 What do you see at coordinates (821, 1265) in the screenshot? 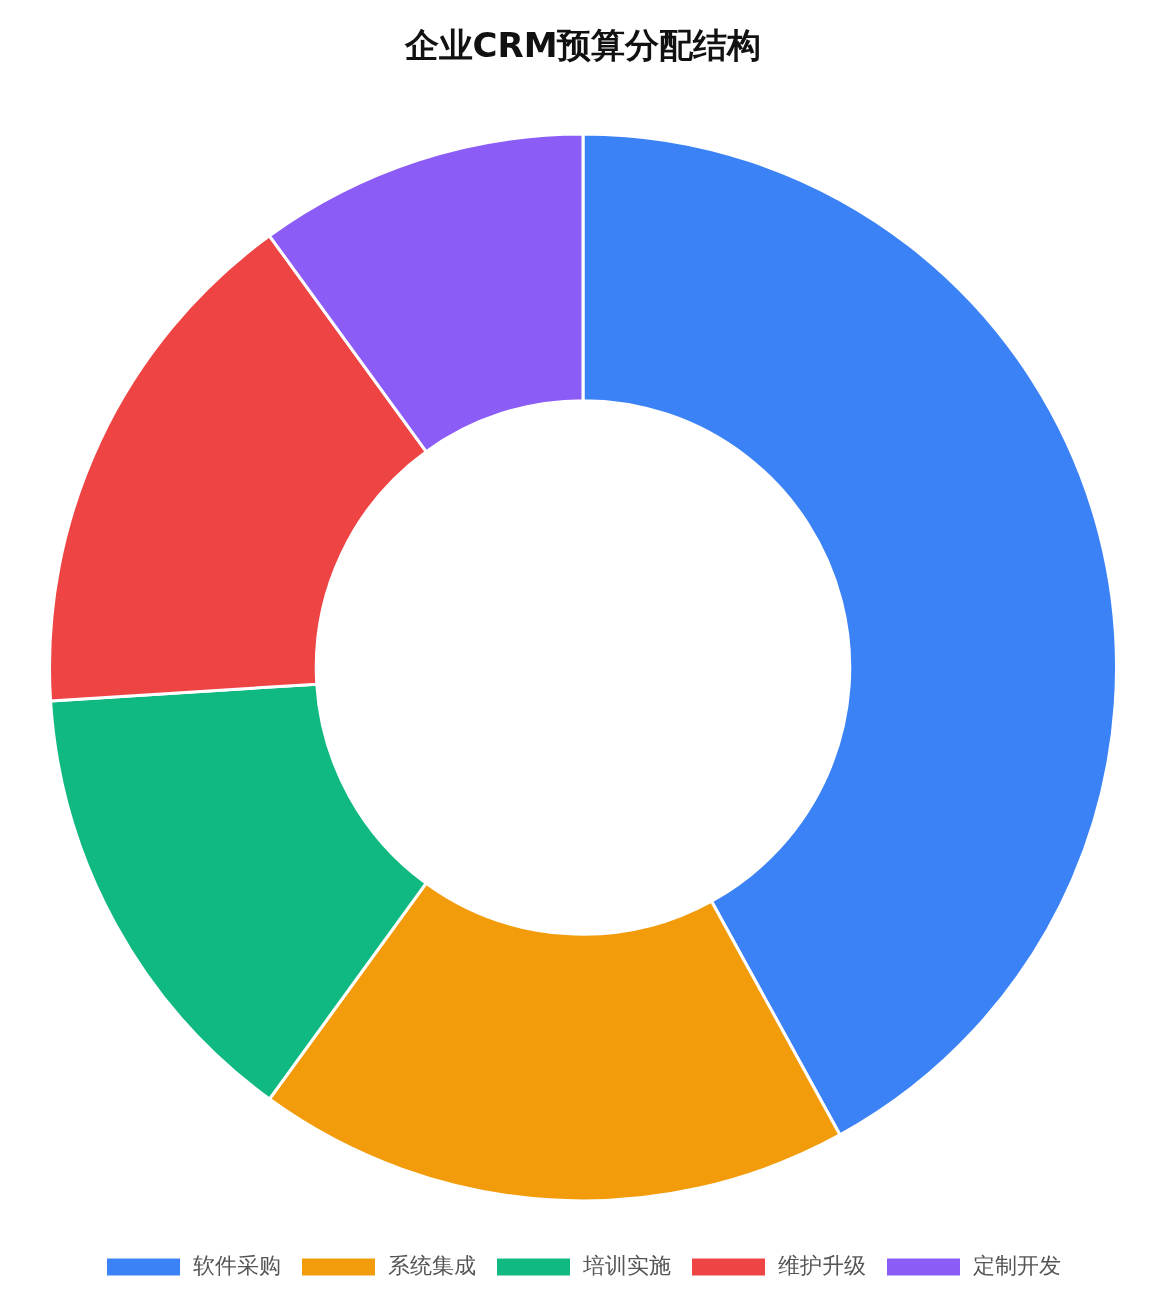
I see `legend-label: 维护升级` at bounding box center [821, 1265].